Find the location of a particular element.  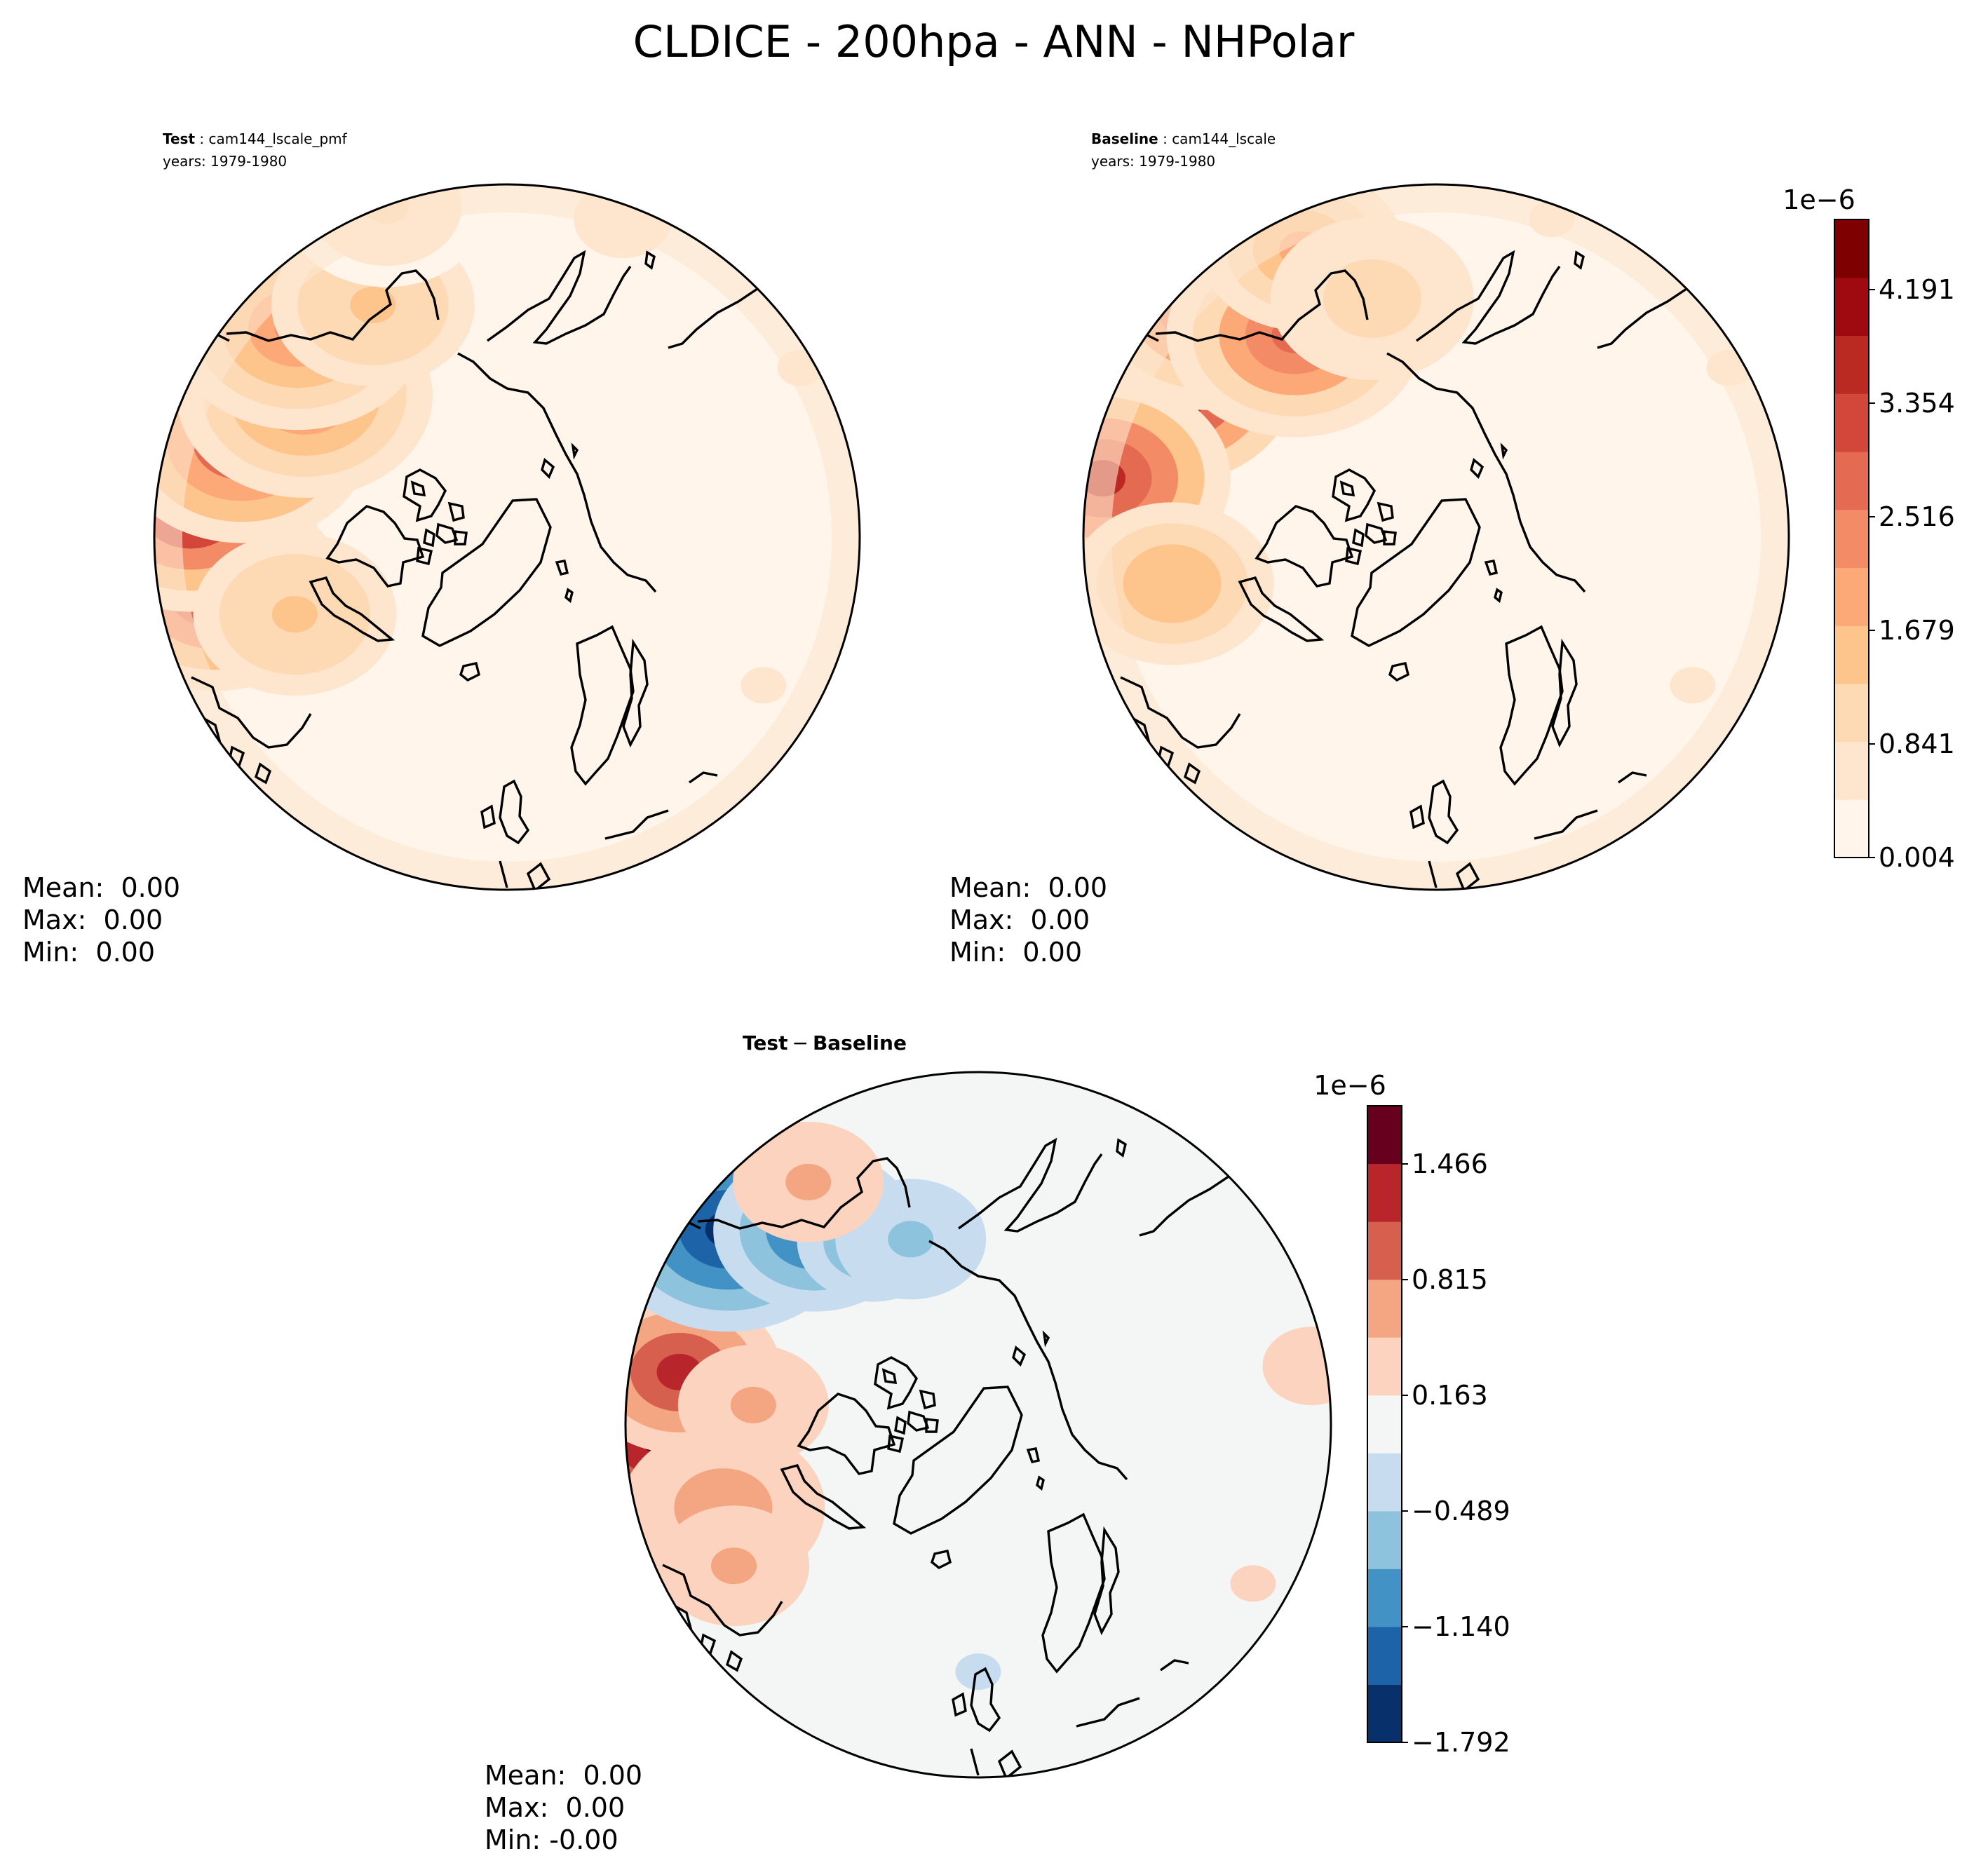

test-map-boundary is located at coordinates (507, 537).